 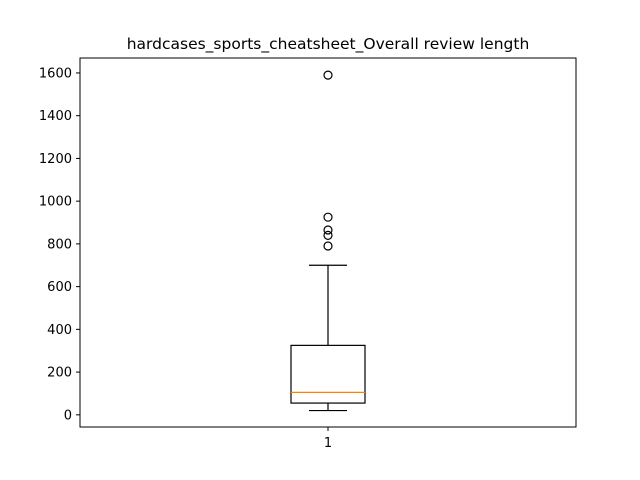 What do you see at coordinates (328, 443) in the screenshot?
I see `x-tick-label: 1` at bounding box center [328, 443].